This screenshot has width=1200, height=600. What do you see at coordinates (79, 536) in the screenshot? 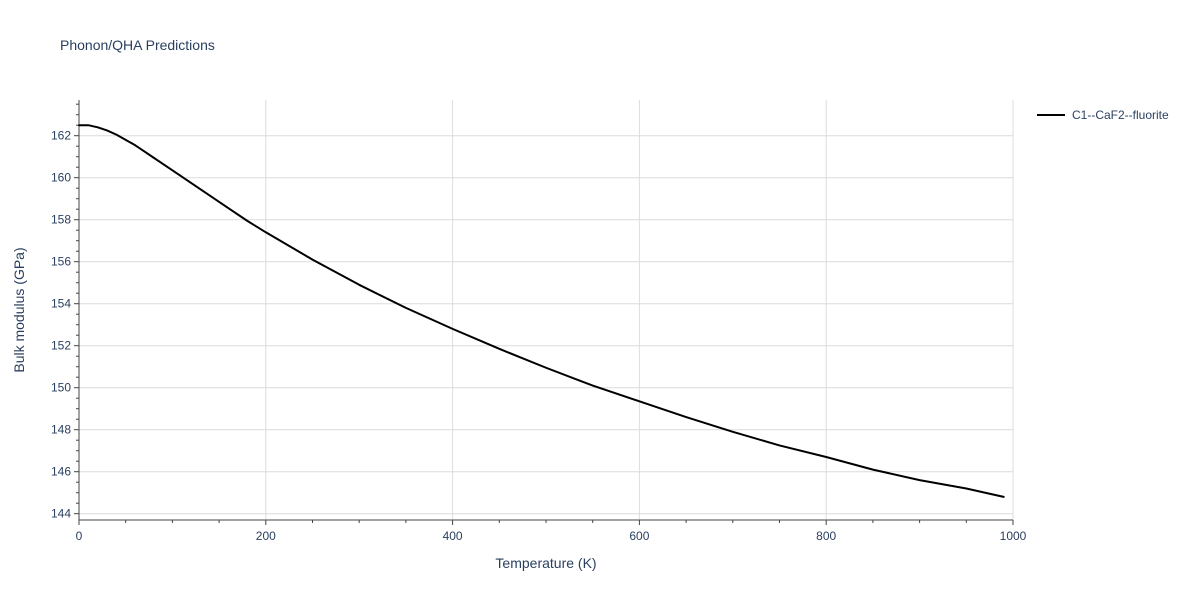
I see `x-tick-label: 0` at bounding box center [79, 536].